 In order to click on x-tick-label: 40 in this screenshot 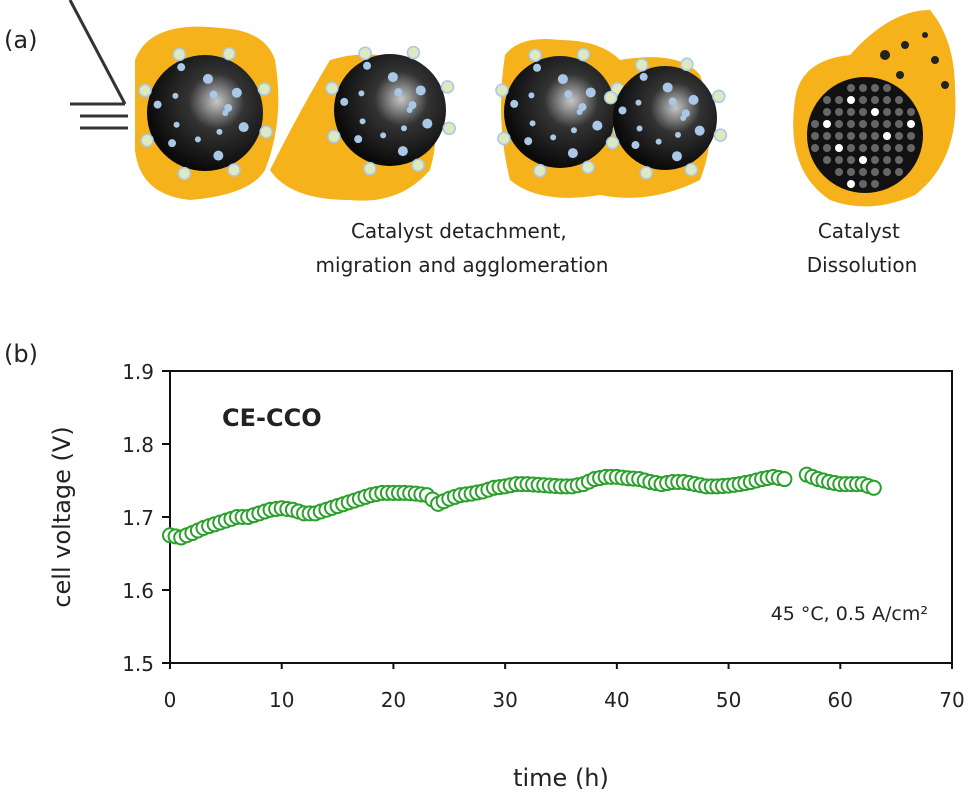, I will do `click(616, 700)`.